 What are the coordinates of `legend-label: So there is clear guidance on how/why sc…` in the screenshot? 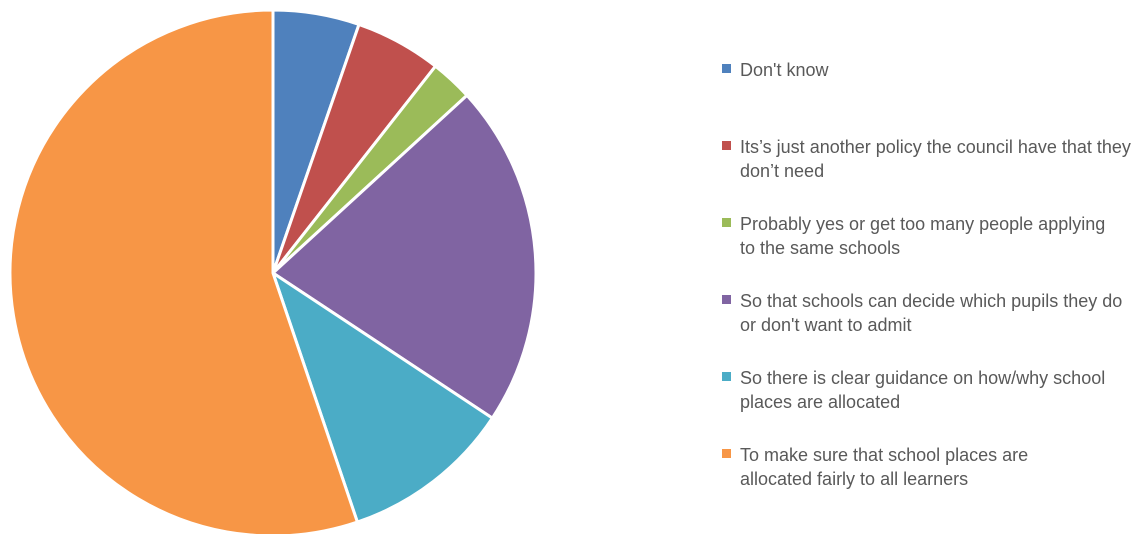 It's located at (923, 390).